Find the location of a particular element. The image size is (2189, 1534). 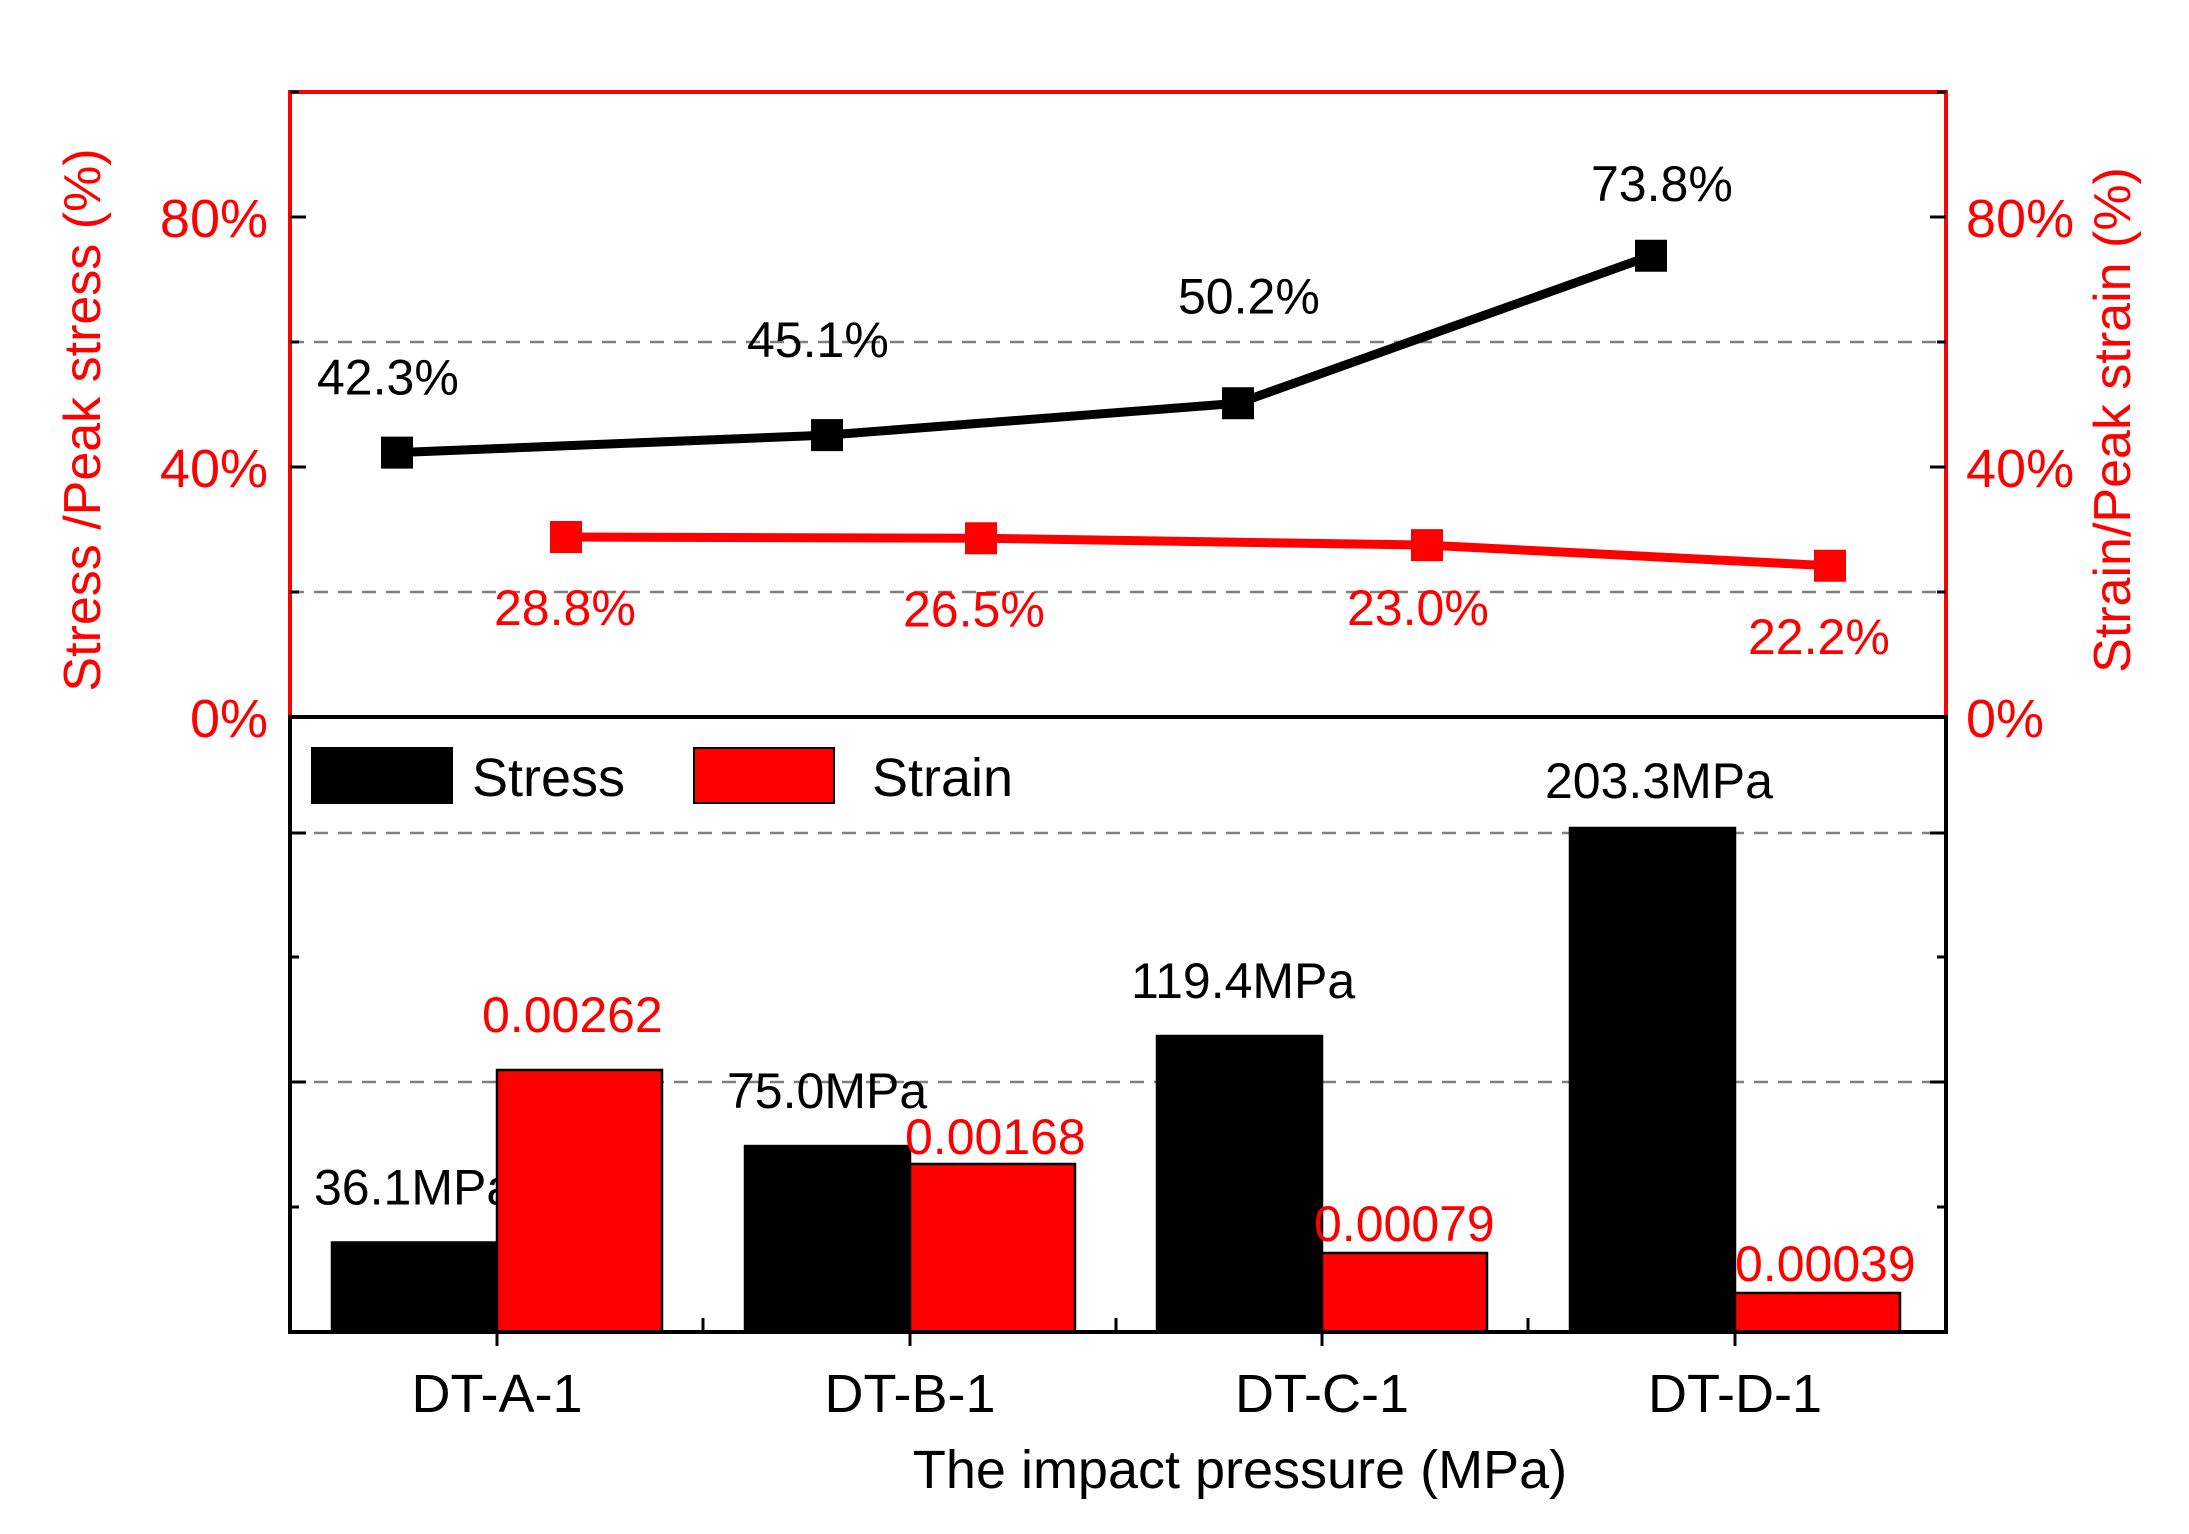

bar-data-label-stress-2: 119.4MPa is located at coordinates (1243, 981).